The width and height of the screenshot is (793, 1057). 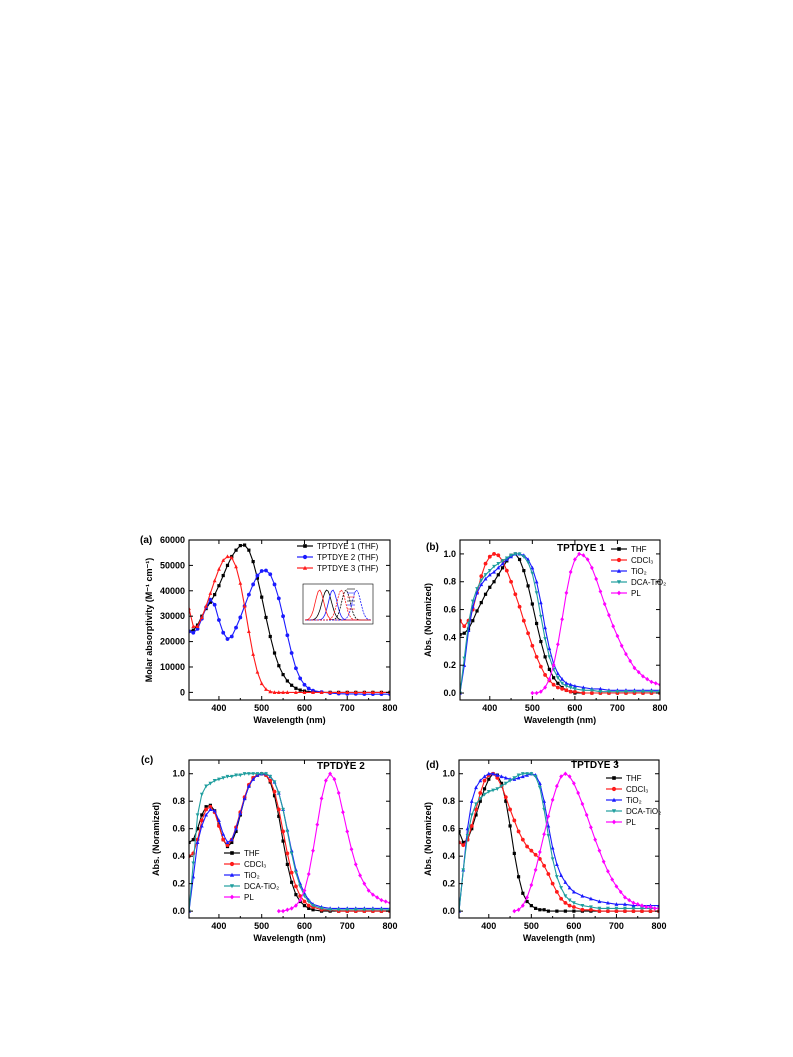 What do you see at coordinates (581, 548) in the screenshot?
I see `chart-title: TPTDYE 1` at bounding box center [581, 548].